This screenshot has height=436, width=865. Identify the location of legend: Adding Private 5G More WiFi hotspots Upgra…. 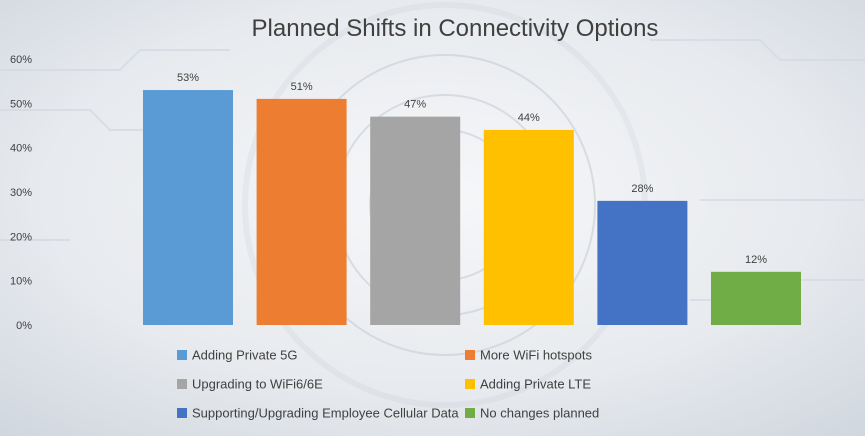
(388, 384).